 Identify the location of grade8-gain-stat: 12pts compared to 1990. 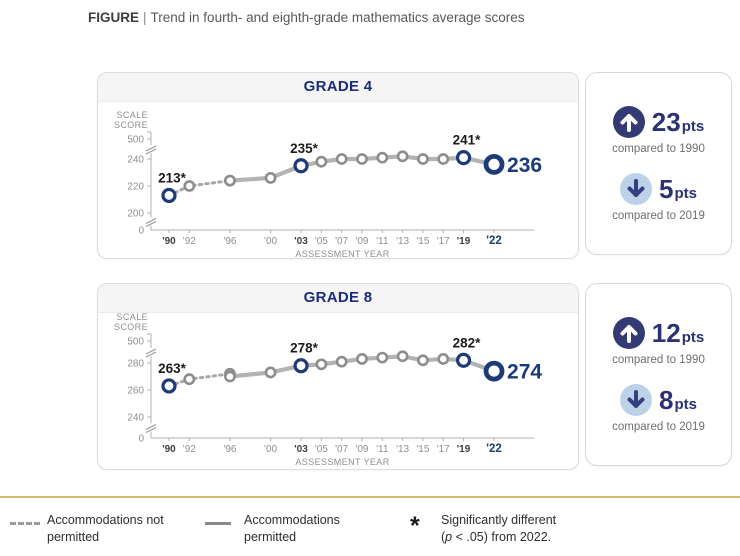
(658, 341).